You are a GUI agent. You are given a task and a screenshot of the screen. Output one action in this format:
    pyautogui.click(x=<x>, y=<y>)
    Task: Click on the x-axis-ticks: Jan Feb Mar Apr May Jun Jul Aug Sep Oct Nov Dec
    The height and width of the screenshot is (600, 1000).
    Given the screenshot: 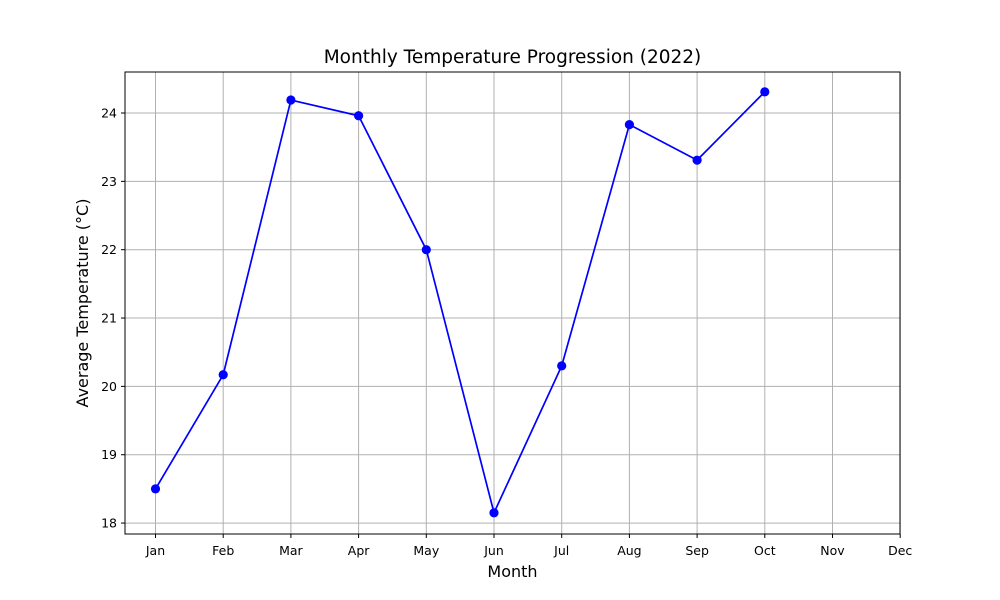 What is the action you would take?
    pyautogui.click(x=528, y=546)
    